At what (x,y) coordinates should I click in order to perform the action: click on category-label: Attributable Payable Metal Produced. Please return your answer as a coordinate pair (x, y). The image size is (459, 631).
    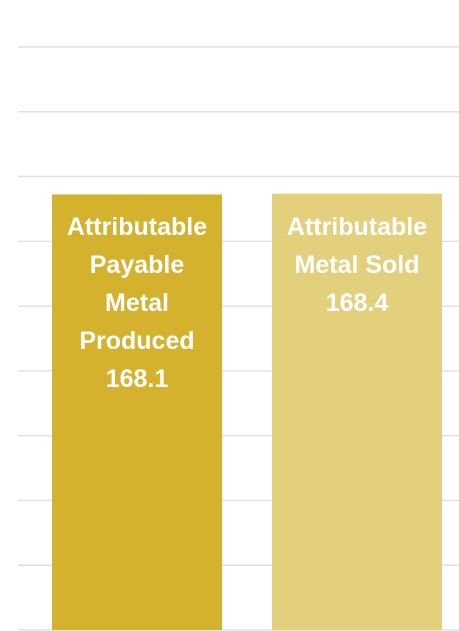
    Looking at the image, I should click on (137, 284).